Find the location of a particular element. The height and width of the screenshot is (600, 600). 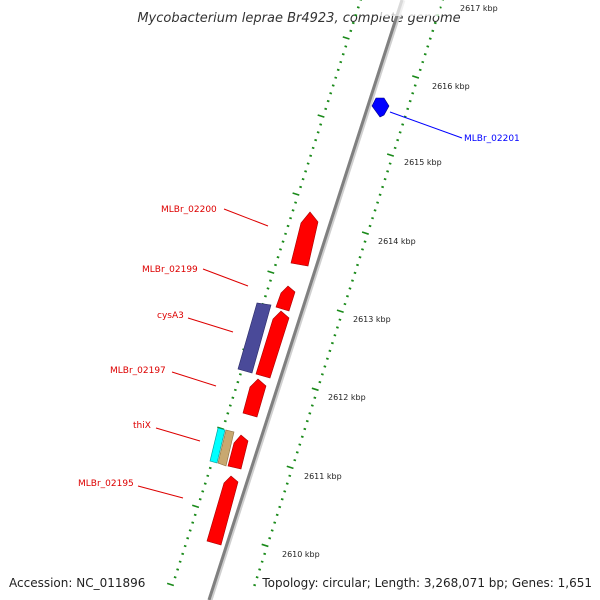

accession-text: Accession: NC_011896 is located at coordinates (77, 583).